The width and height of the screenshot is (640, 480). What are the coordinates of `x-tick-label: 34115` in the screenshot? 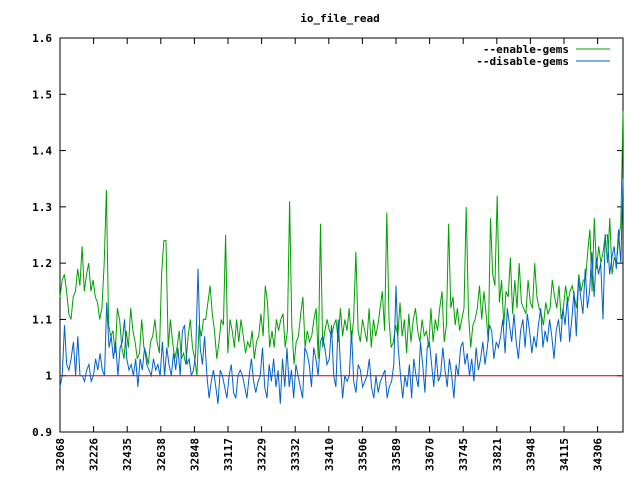 It's located at (564, 454).